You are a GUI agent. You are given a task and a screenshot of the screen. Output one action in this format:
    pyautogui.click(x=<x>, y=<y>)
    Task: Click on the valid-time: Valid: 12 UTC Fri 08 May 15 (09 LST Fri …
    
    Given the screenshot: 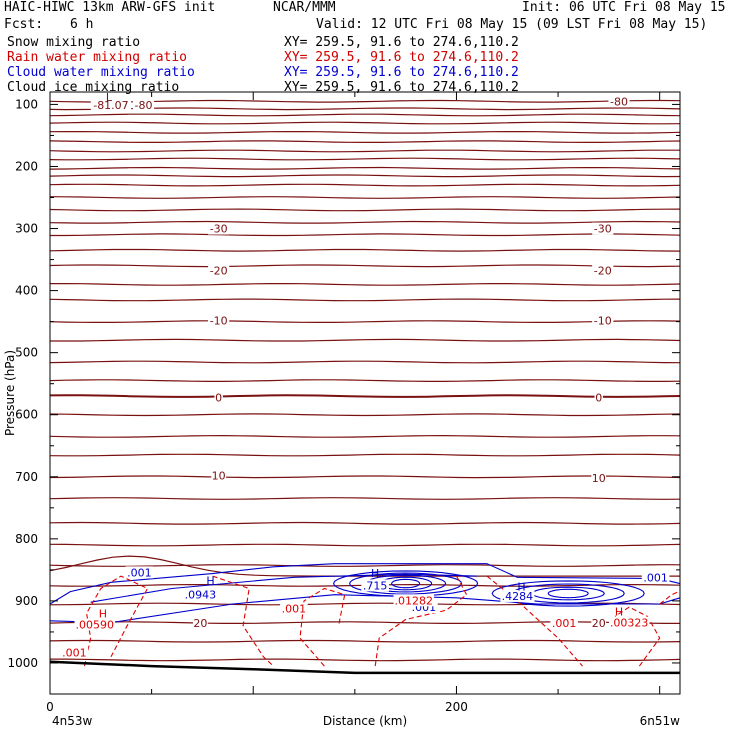 What is the action you would take?
    pyautogui.click(x=512, y=24)
    